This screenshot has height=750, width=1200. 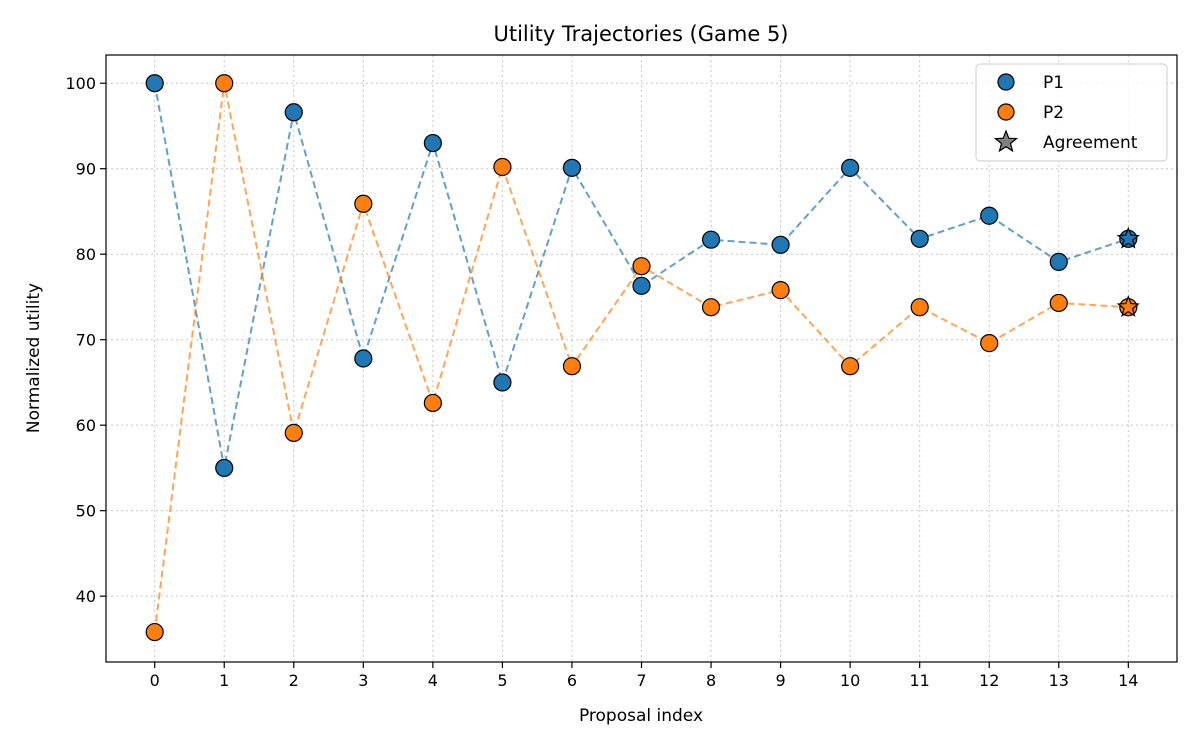 What do you see at coordinates (224, 680) in the screenshot?
I see `x-tick-label: 1` at bounding box center [224, 680].